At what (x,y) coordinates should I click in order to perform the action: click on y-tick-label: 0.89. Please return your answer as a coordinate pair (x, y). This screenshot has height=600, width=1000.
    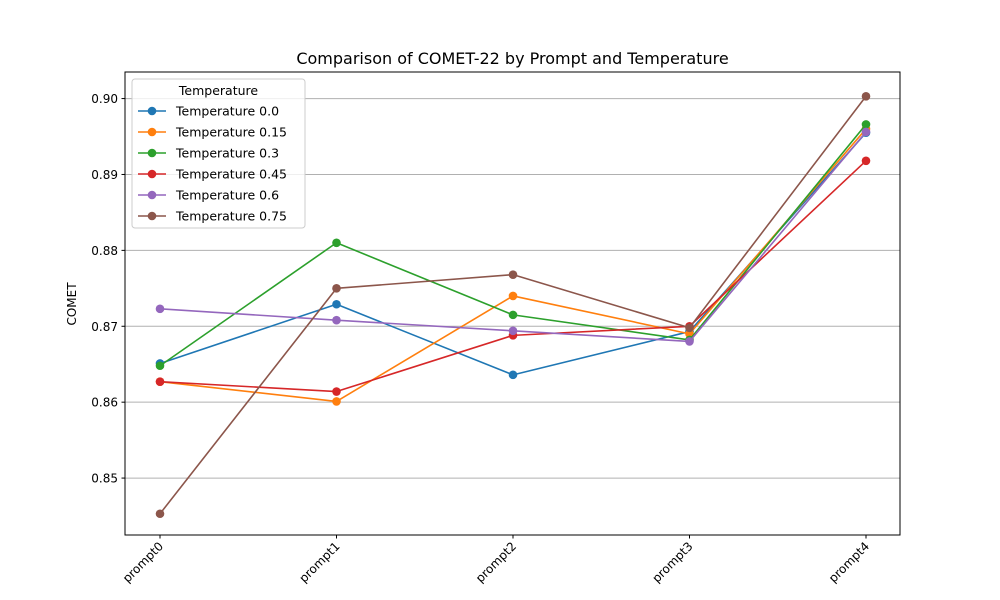
    Looking at the image, I should click on (104, 175).